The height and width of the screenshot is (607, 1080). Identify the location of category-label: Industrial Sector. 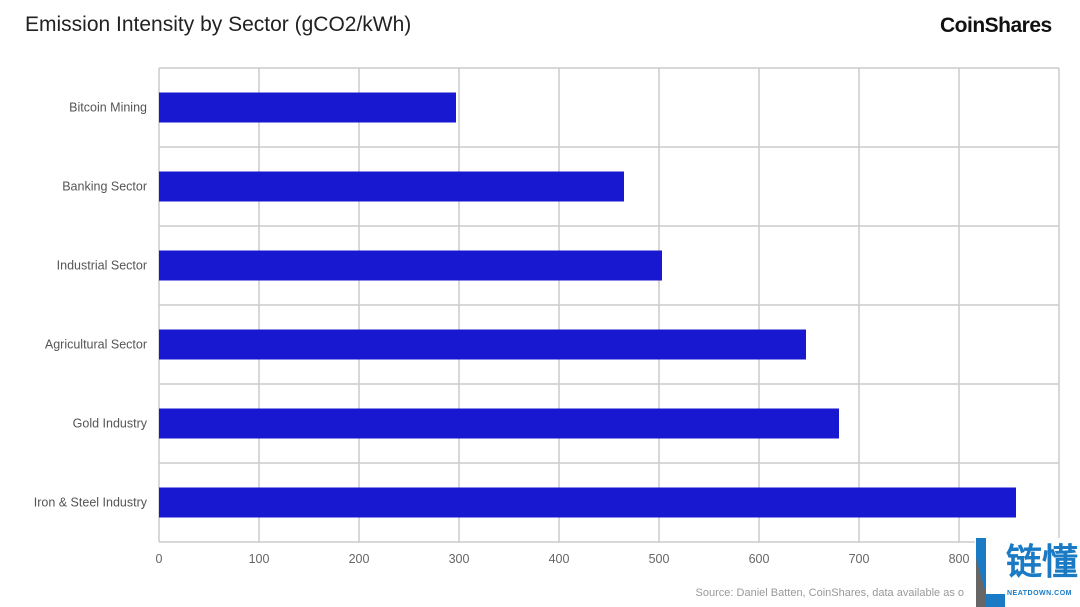
(102, 266).